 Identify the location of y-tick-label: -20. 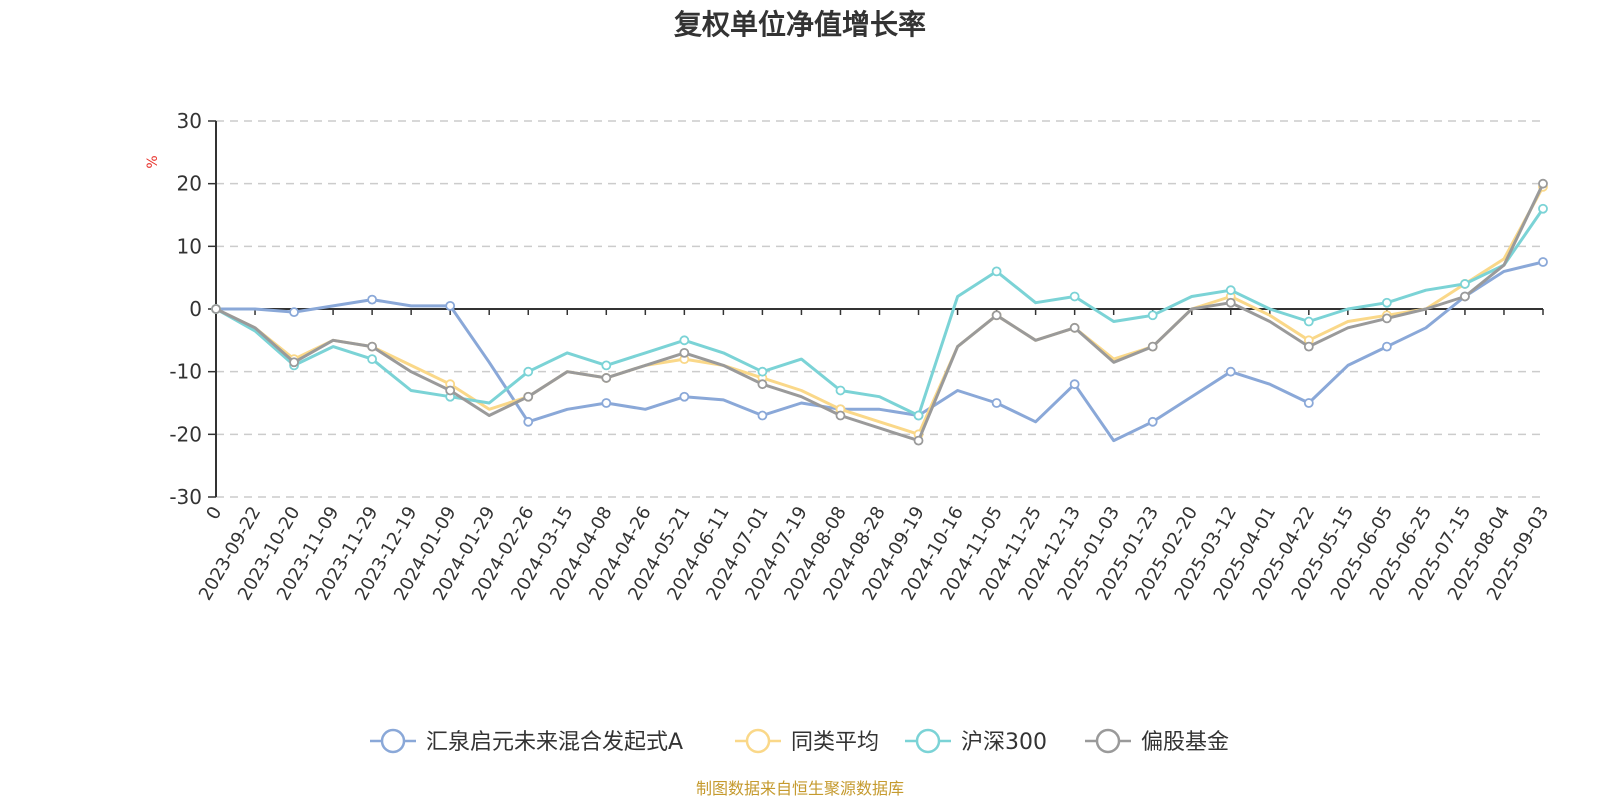
(185, 434).